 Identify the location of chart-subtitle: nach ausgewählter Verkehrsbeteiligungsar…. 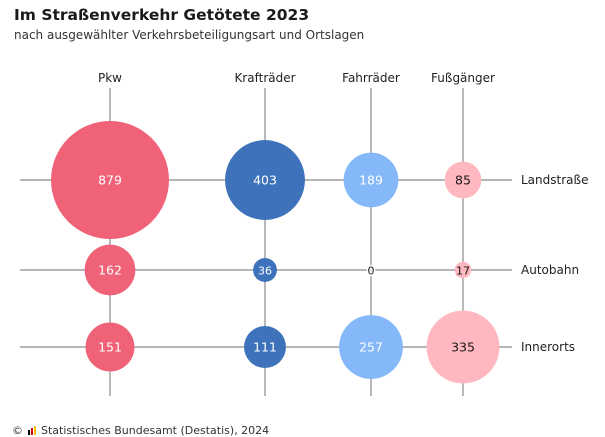
(189, 35).